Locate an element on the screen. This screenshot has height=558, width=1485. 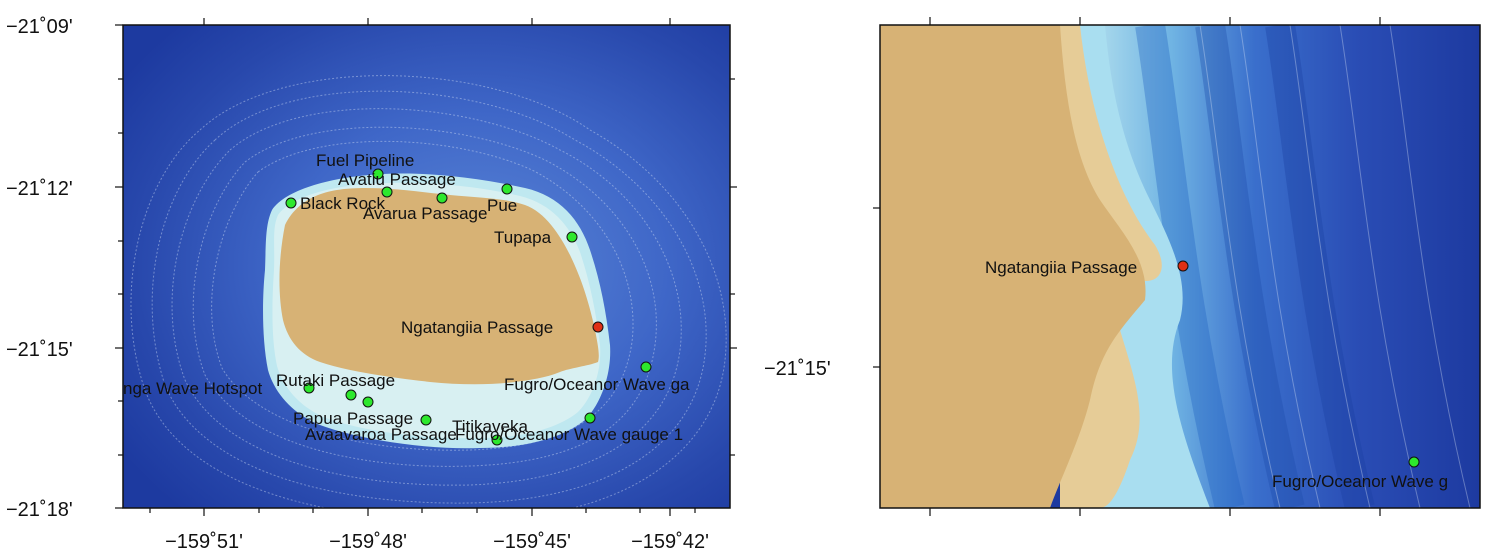
island-land is located at coordinates (439, 286).